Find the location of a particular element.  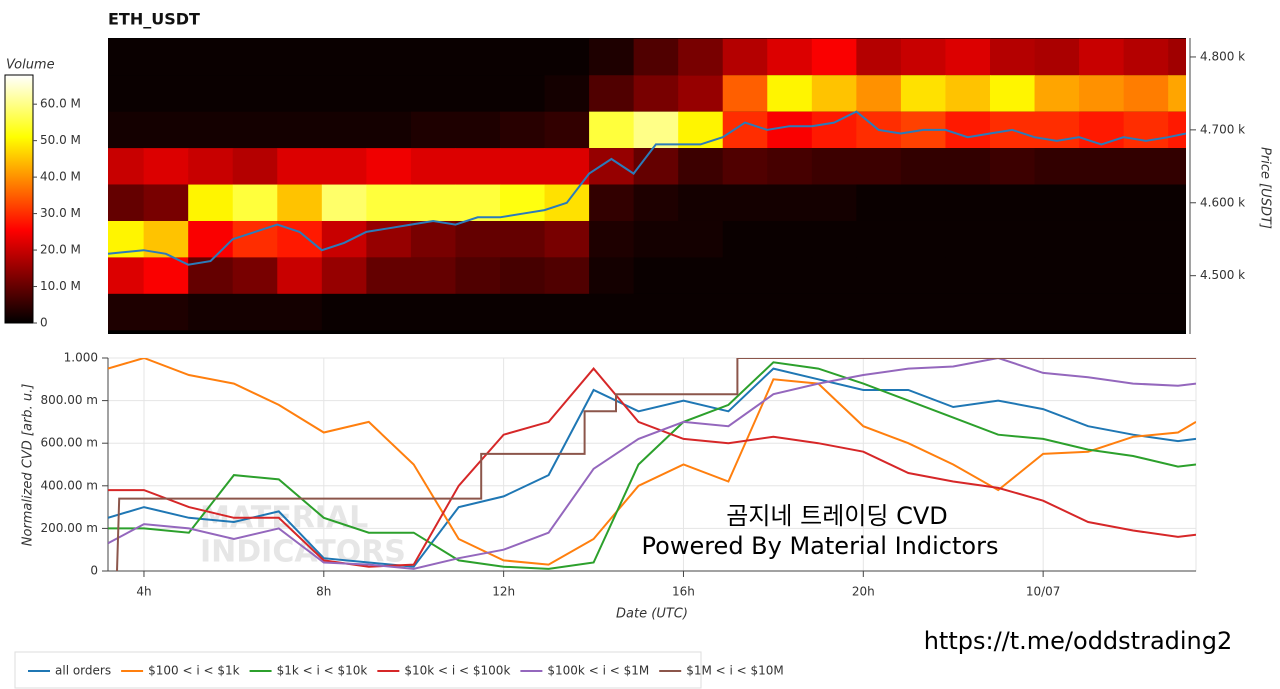

colorbar-tick-label: 0 is located at coordinates (44, 323).